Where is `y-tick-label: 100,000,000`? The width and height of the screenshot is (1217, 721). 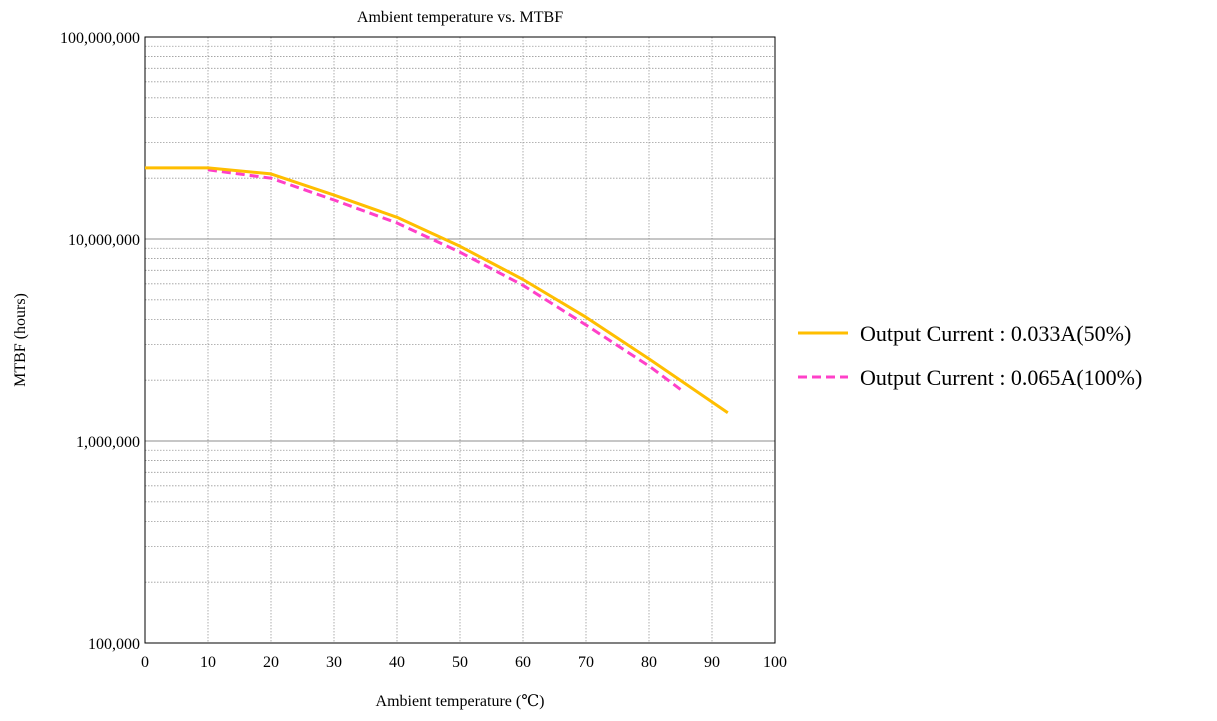 y-tick-label: 100,000,000 is located at coordinates (100, 38).